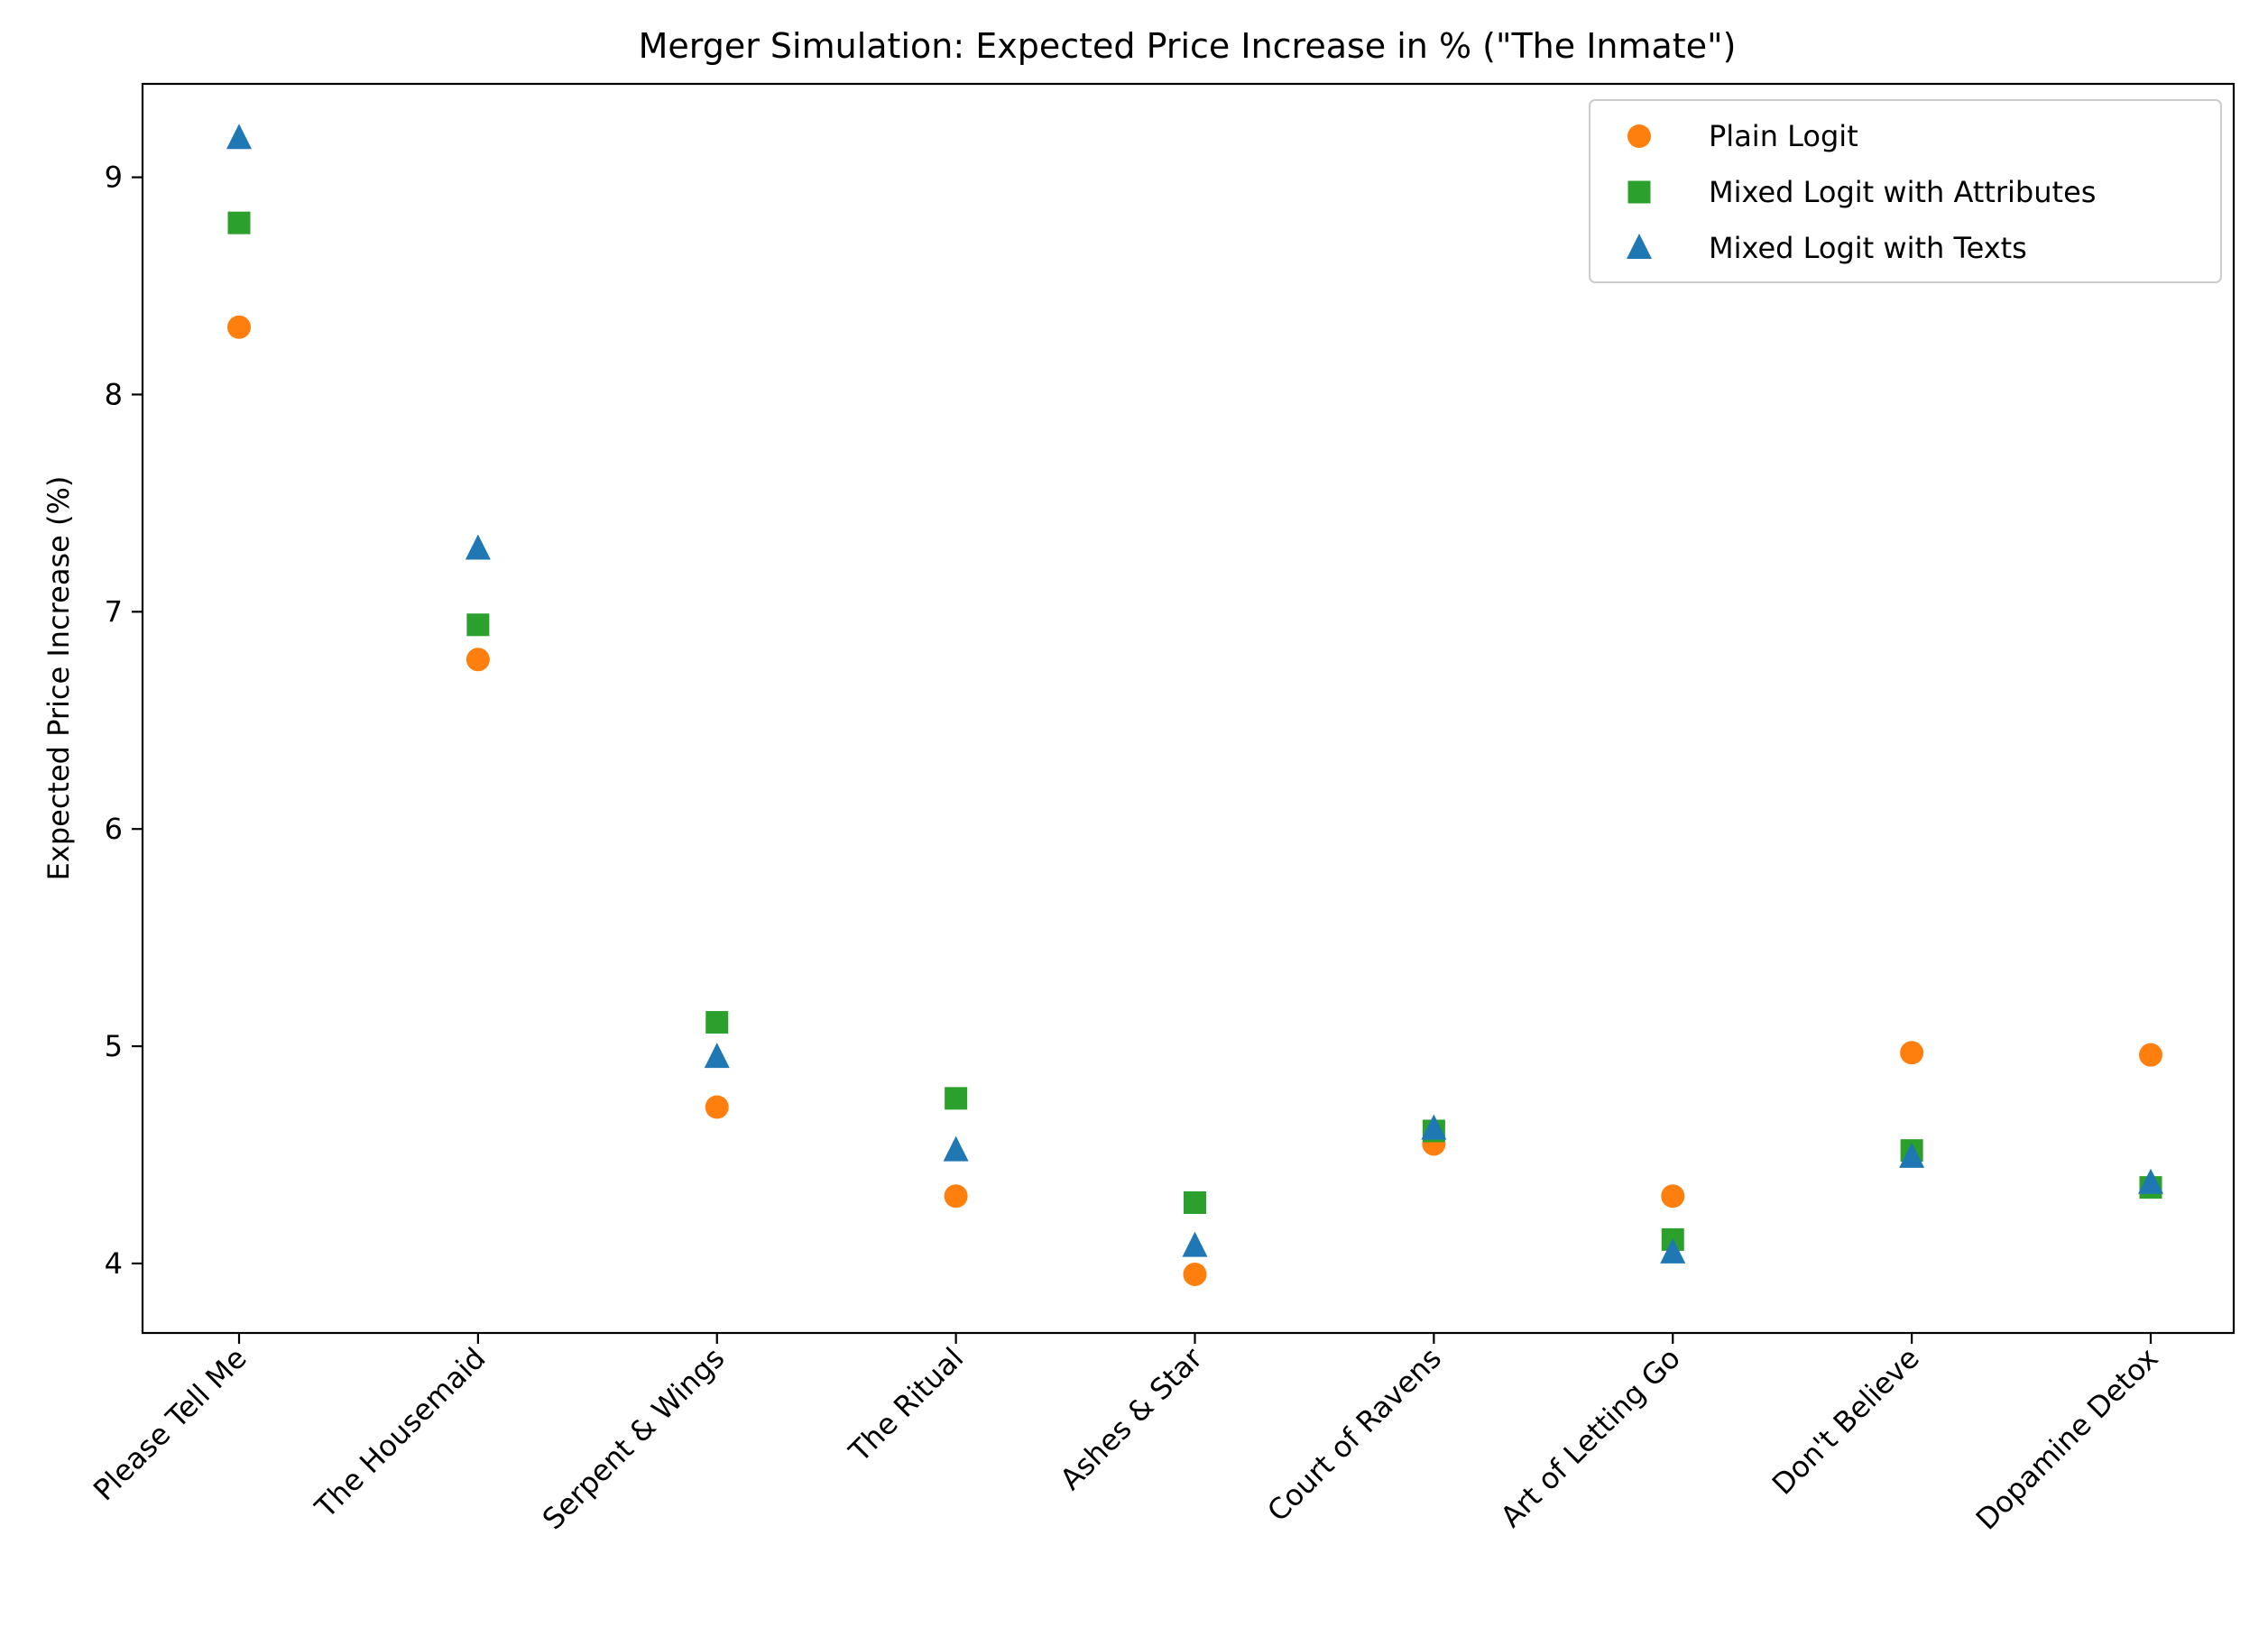 The width and height of the screenshot is (2268, 1636). What do you see at coordinates (1846, 1421) in the screenshot?
I see `x-tick-label: Don't Believe` at bounding box center [1846, 1421].